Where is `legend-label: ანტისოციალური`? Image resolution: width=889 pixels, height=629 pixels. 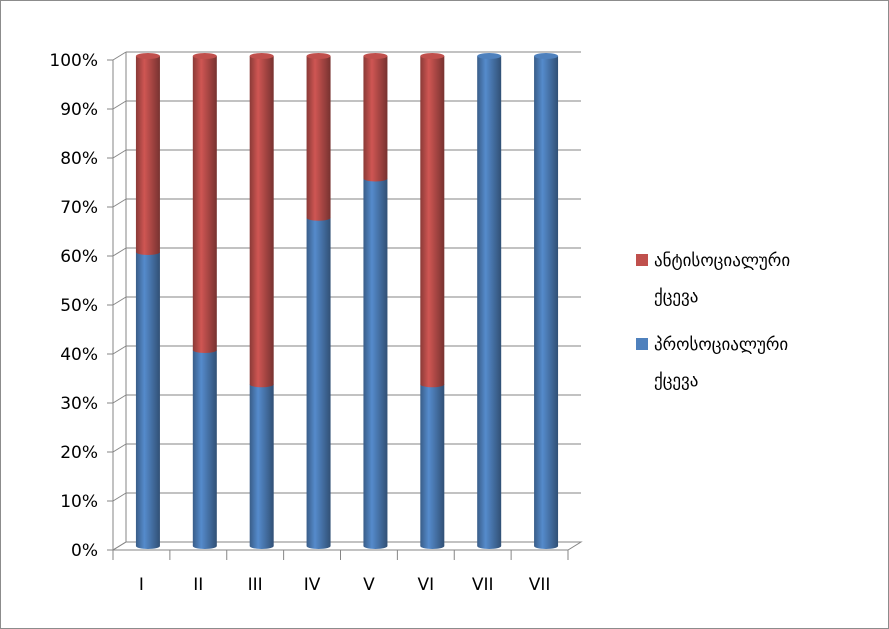 legend-label: ანტისოციალური is located at coordinates (722, 261).